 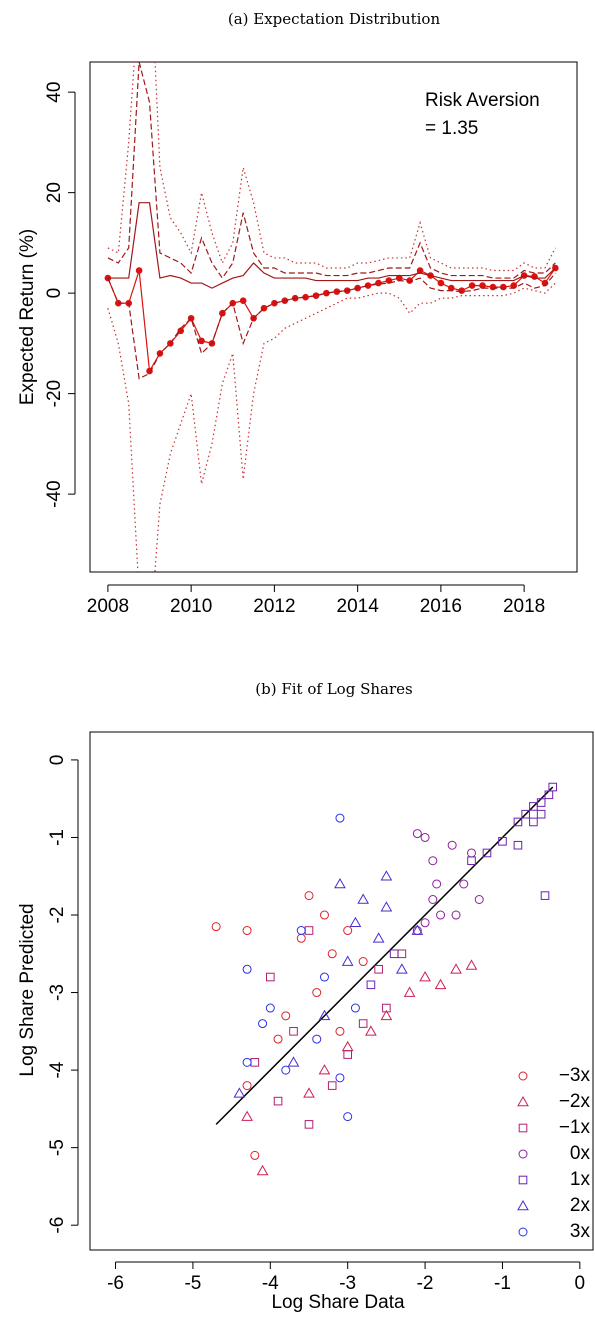 What do you see at coordinates (57, 992) in the screenshot?
I see `y-tick-label: -3` at bounding box center [57, 992].